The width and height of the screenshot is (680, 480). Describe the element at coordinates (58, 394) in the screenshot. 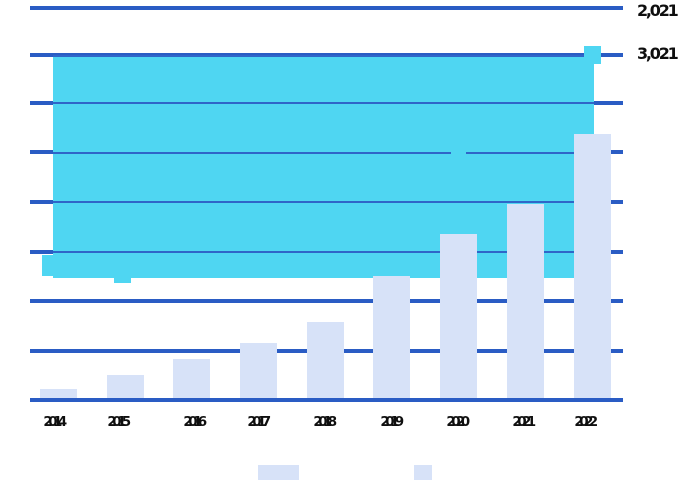

I see `bar-2014` at that location.